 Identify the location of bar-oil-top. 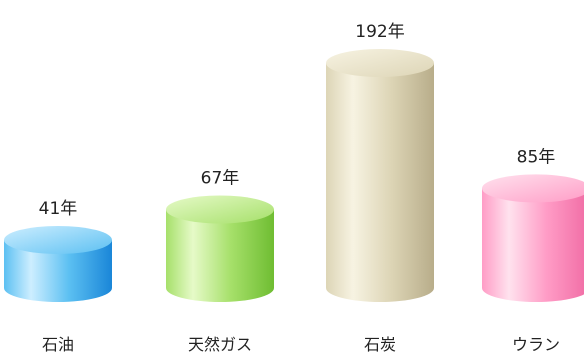
(58, 239).